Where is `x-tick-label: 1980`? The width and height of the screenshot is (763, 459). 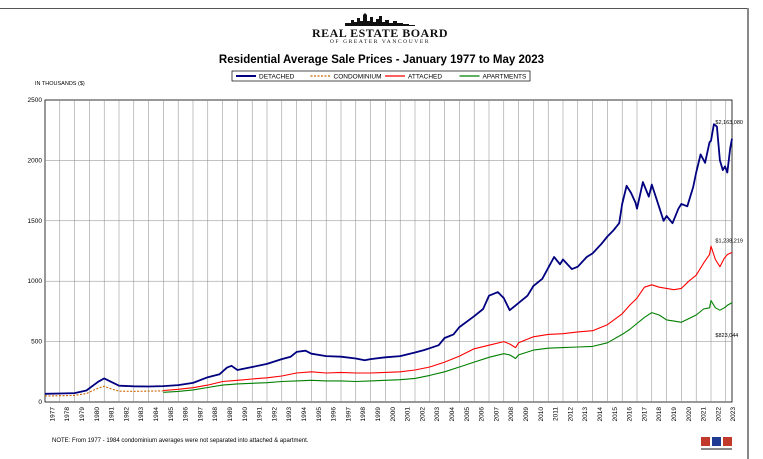 x-tick-label: 1980 is located at coordinates (97, 414).